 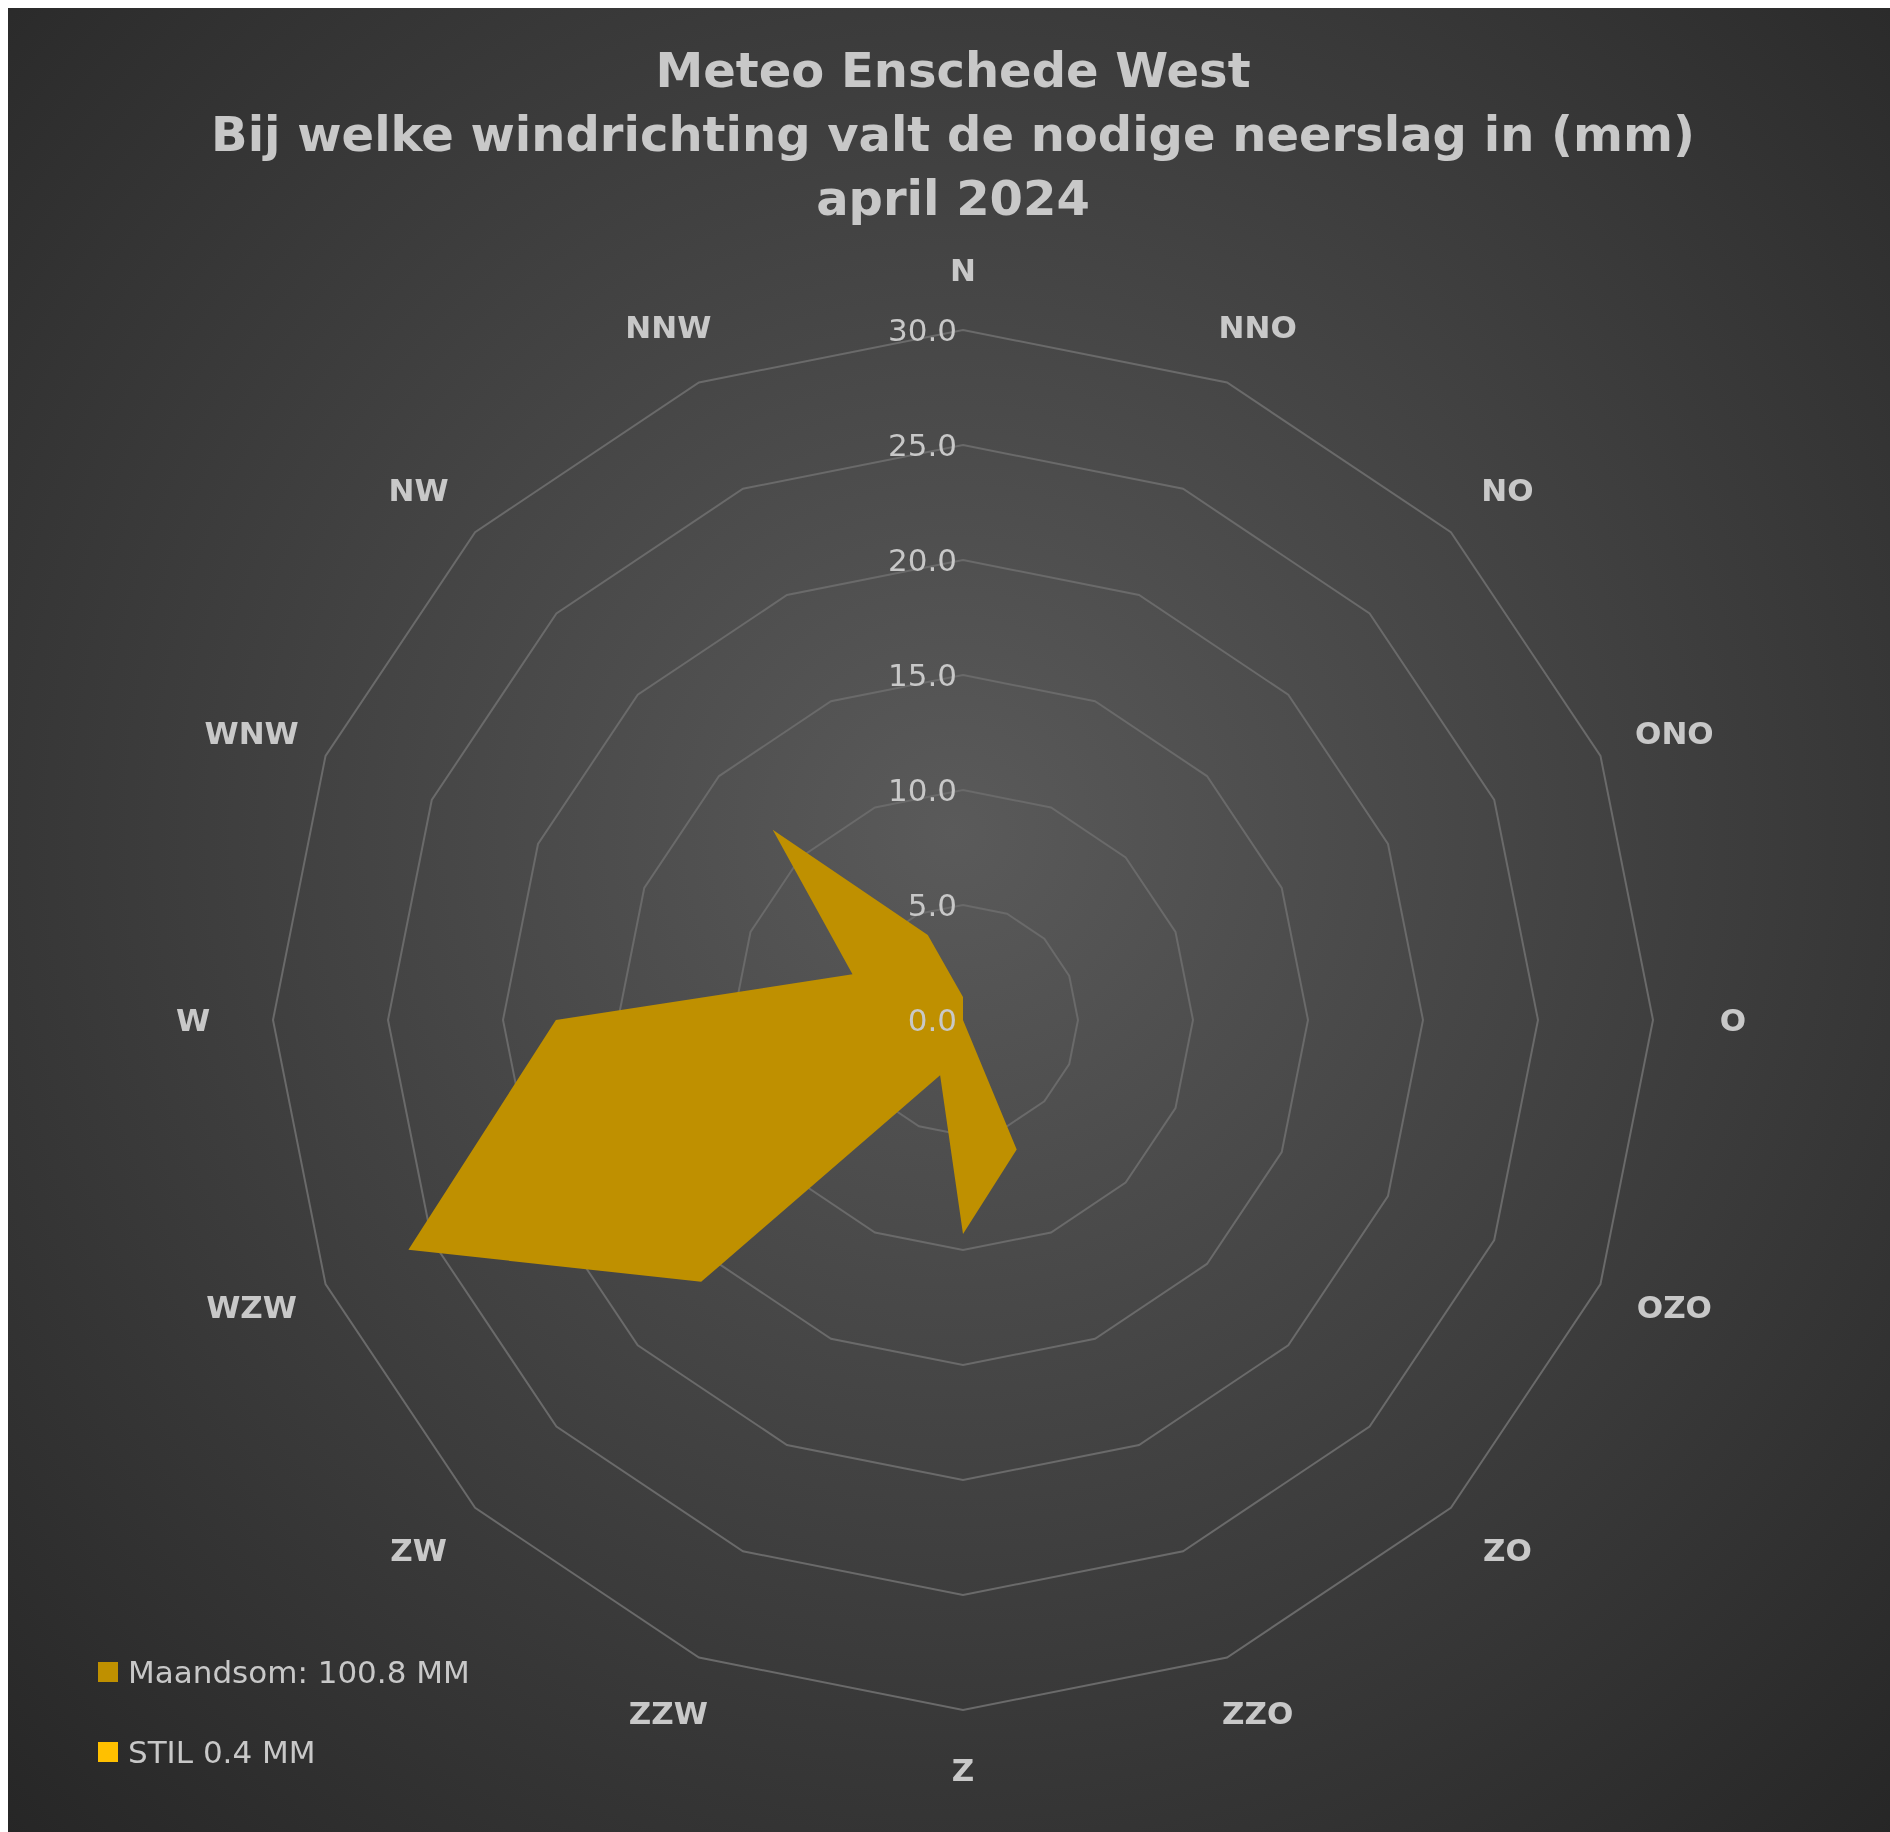 What do you see at coordinates (963, 270) in the screenshot?
I see `spoke-label: N` at bounding box center [963, 270].